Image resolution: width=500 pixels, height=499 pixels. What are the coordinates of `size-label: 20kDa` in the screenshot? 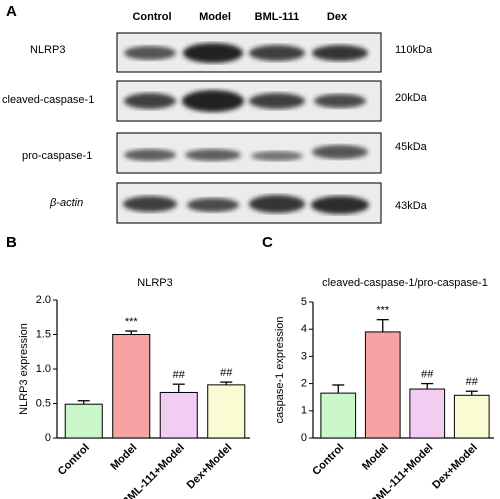 It's located at (411, 98).